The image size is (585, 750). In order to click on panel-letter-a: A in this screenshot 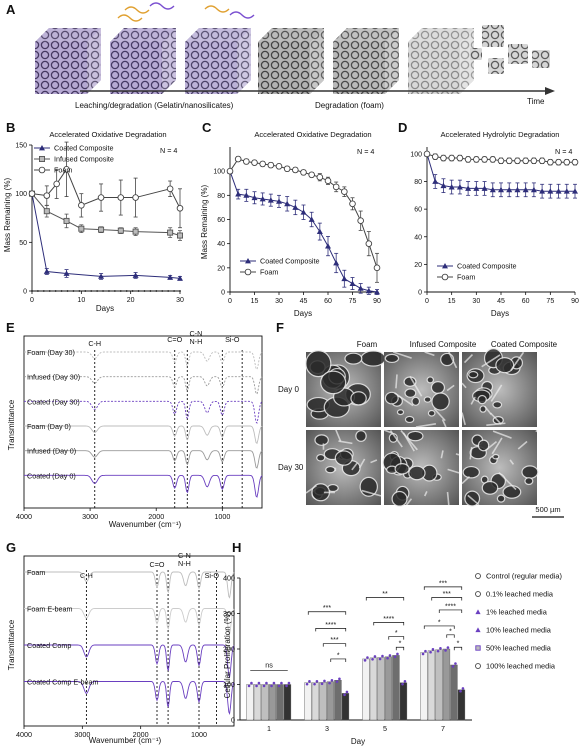, I will do `click(11, 9)`.